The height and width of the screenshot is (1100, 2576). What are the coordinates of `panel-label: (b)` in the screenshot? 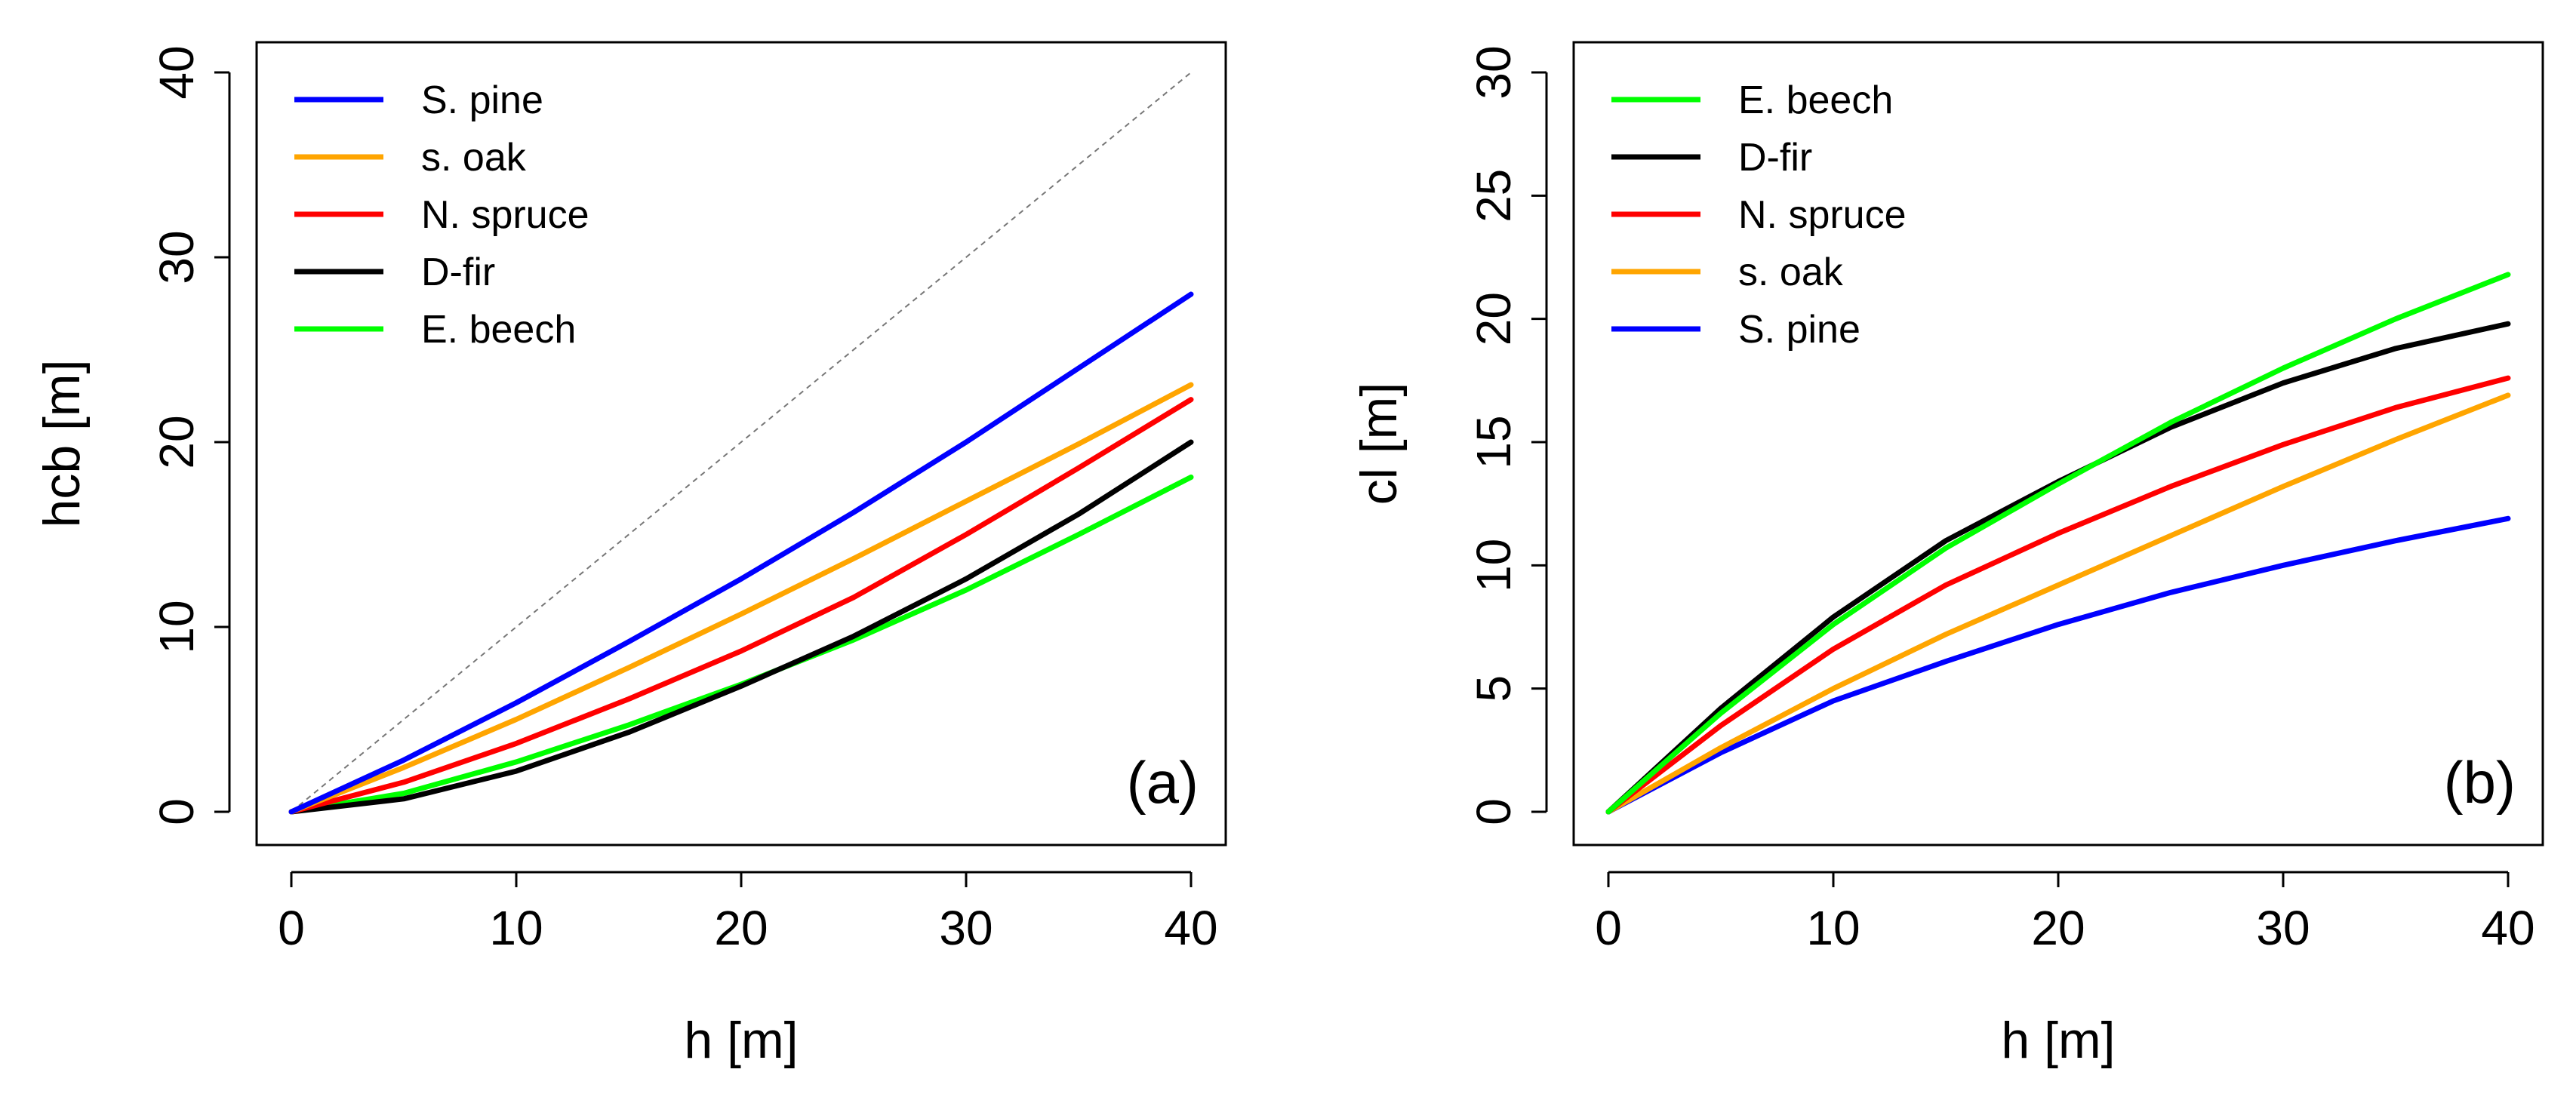 It's located at (2480, 782).